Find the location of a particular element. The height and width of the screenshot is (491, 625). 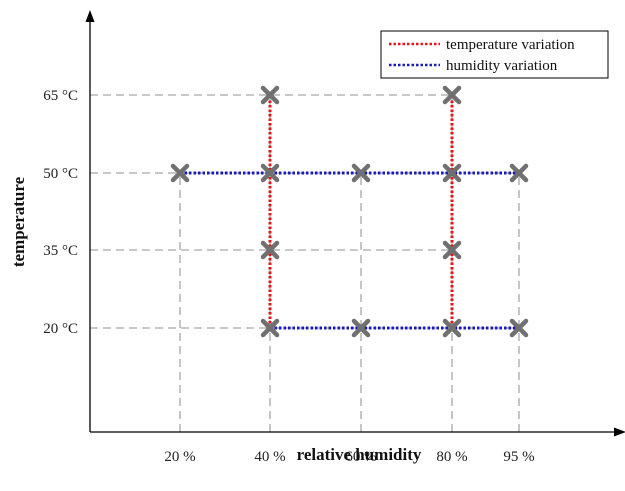

y-tick-labels: 20 °C 35 °C 50 °C 65 °C is located at coordinates (60, 212).